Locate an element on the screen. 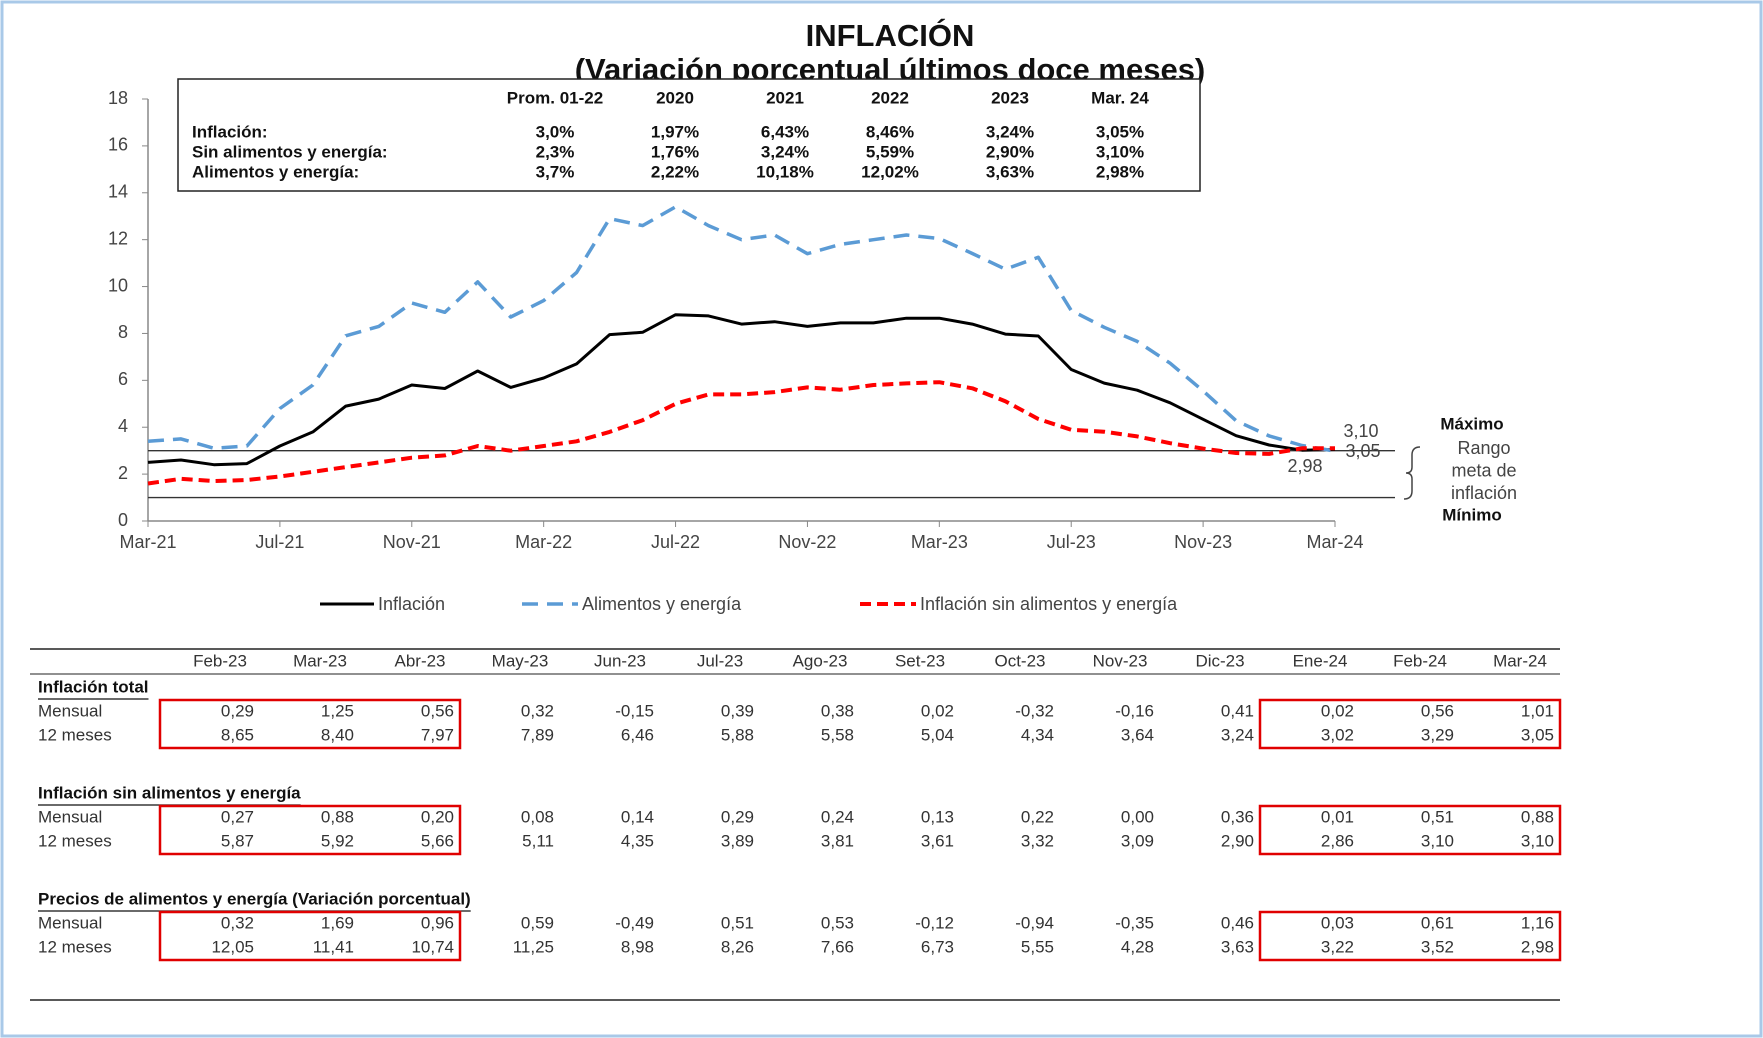 Image resolution: width=1763 pixels, height=1038 pixels. table-cell: 2,90 is located at coordinates (1237, 840).